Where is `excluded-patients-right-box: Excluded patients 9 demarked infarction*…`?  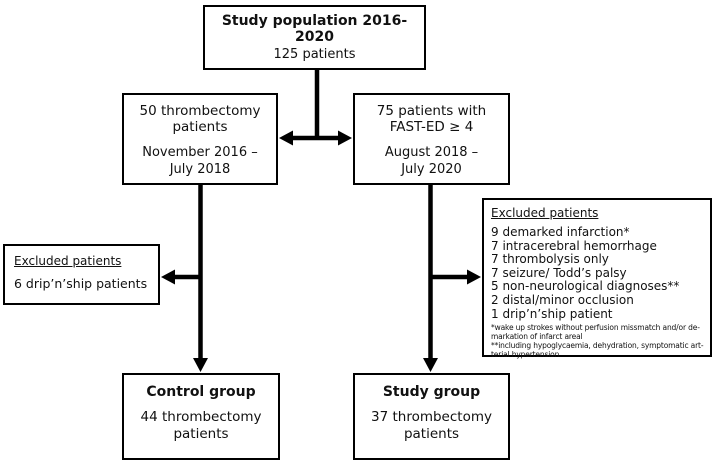 excluded-patients-right-box: Excluded patients 9 demarked infarction*… is located at coordinates (597, 278).